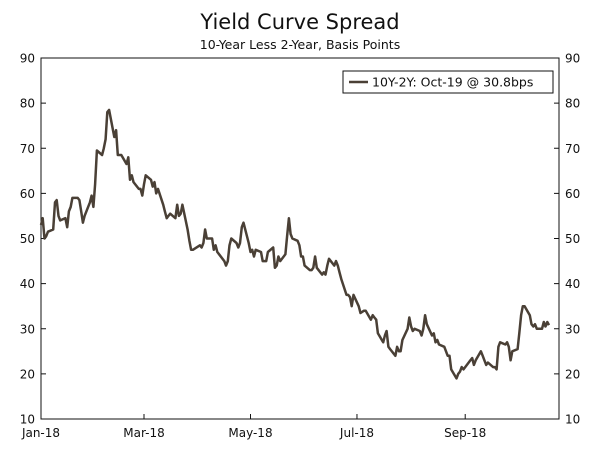 This screenshot has width=600, height=459. I want to click on y-tick-label-right: 90, so click(572, 59).